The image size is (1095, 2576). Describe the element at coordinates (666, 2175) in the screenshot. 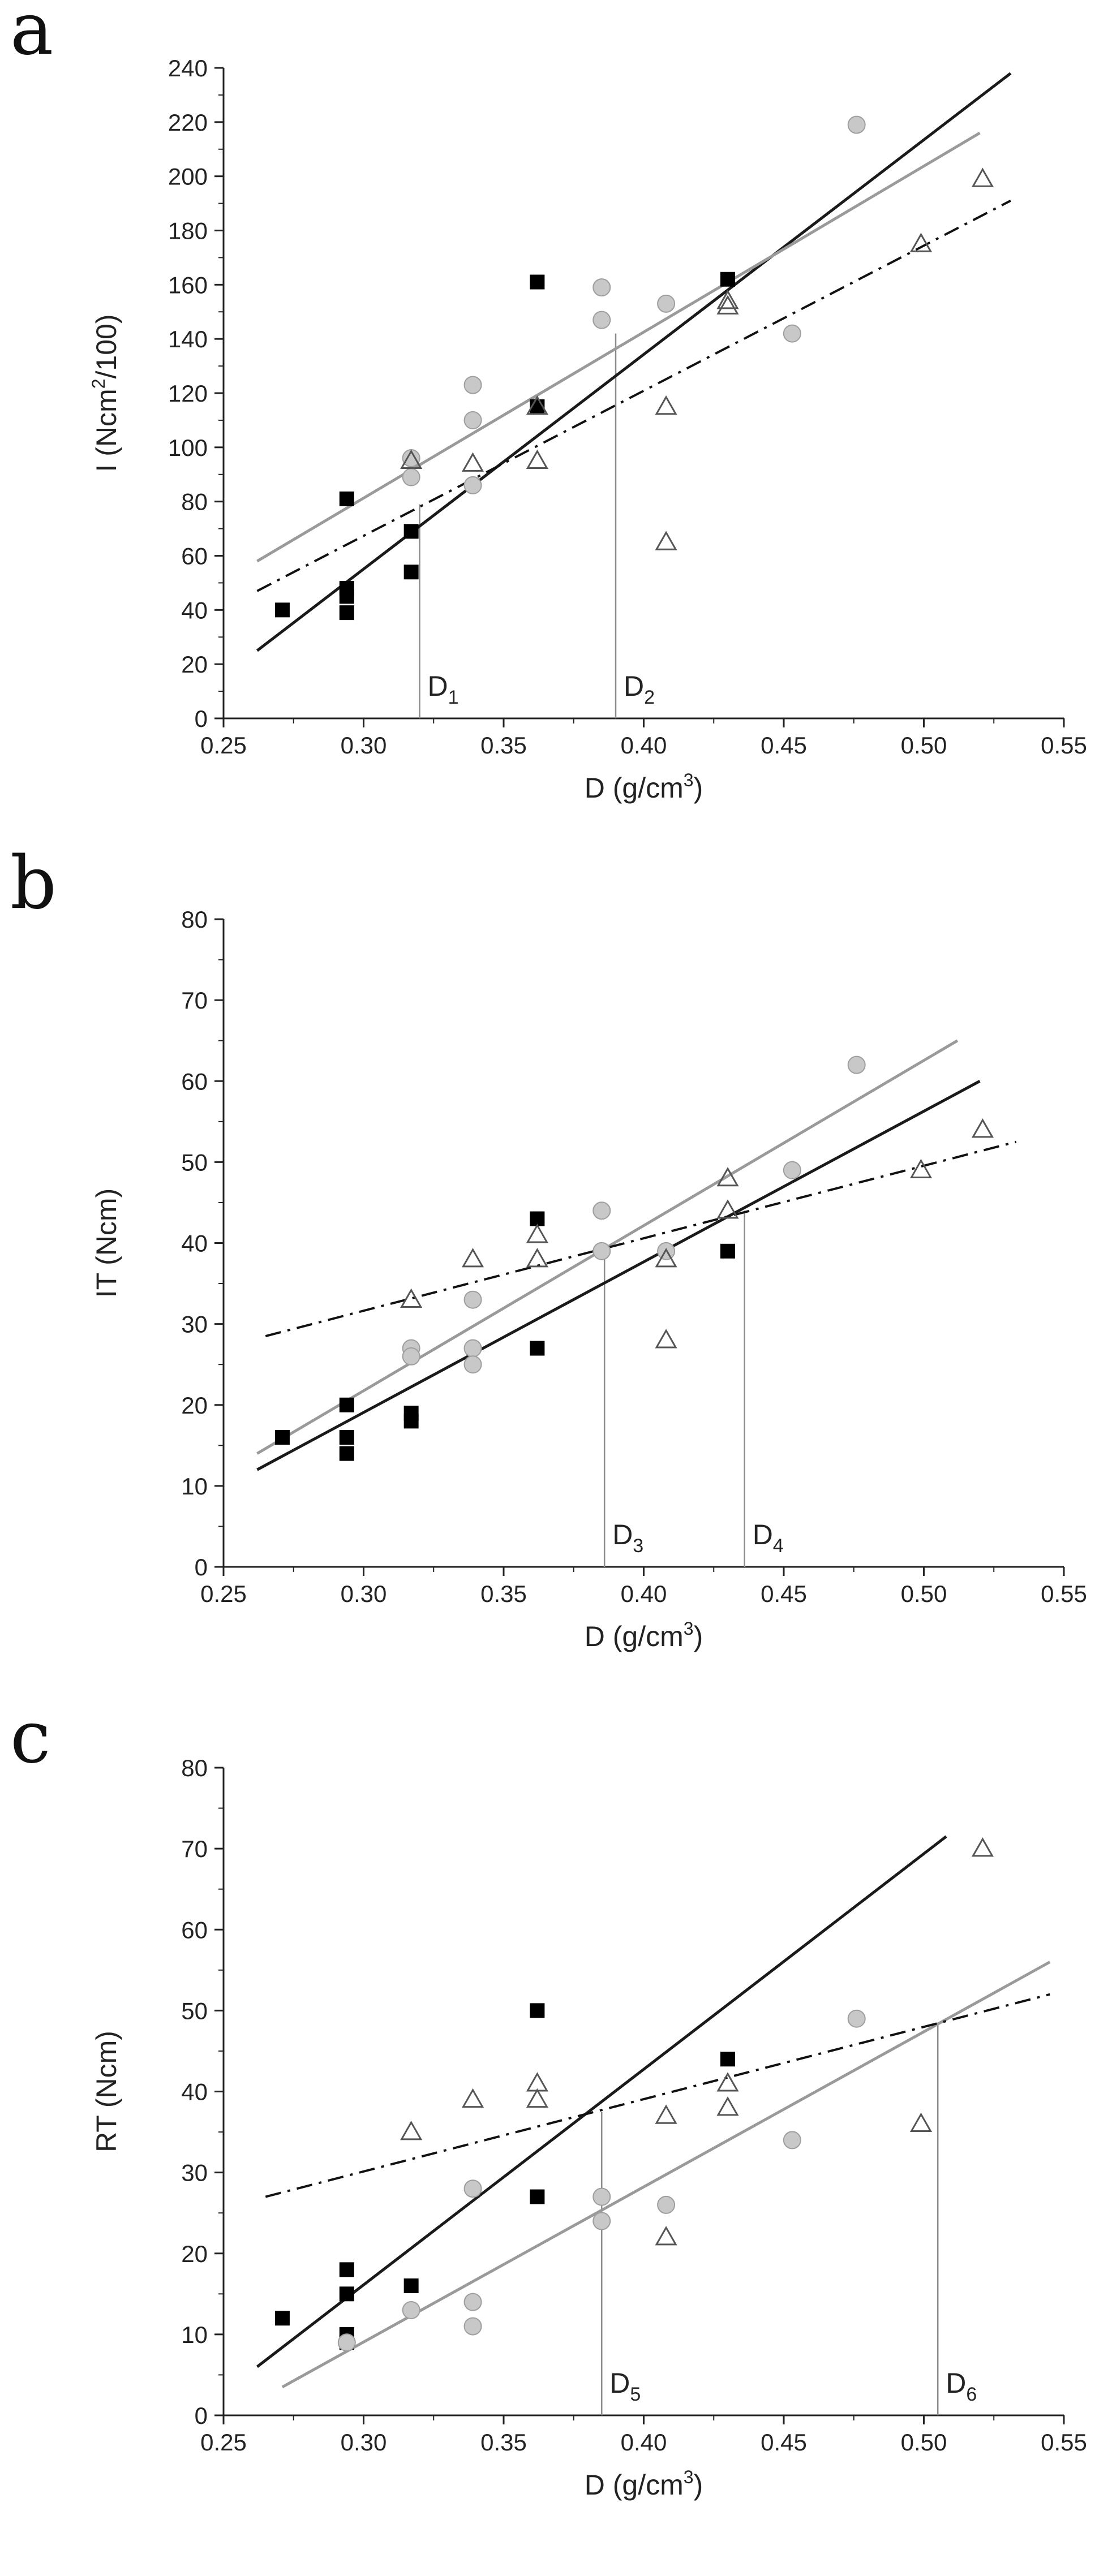

I see `fit-line-circles` at that location.